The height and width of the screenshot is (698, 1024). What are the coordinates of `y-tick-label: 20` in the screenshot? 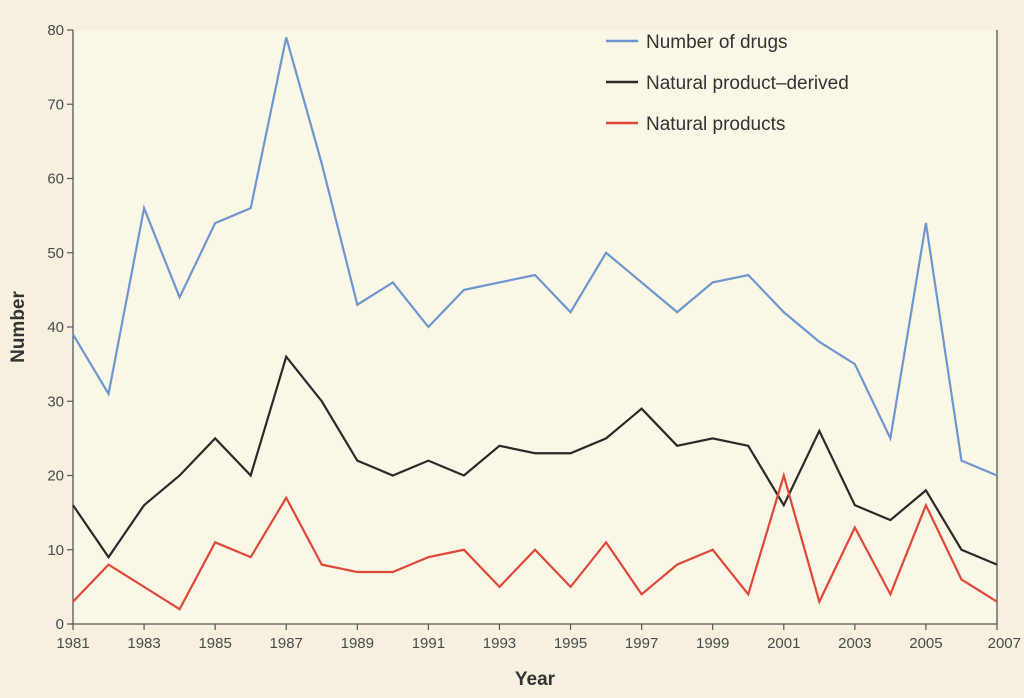 It's located at (55, 476).